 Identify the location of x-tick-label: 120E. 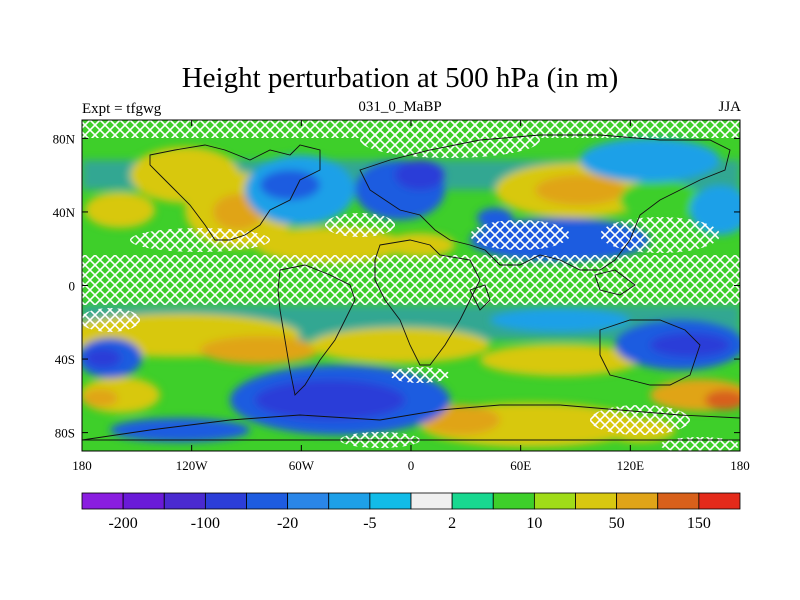
(631, 465).